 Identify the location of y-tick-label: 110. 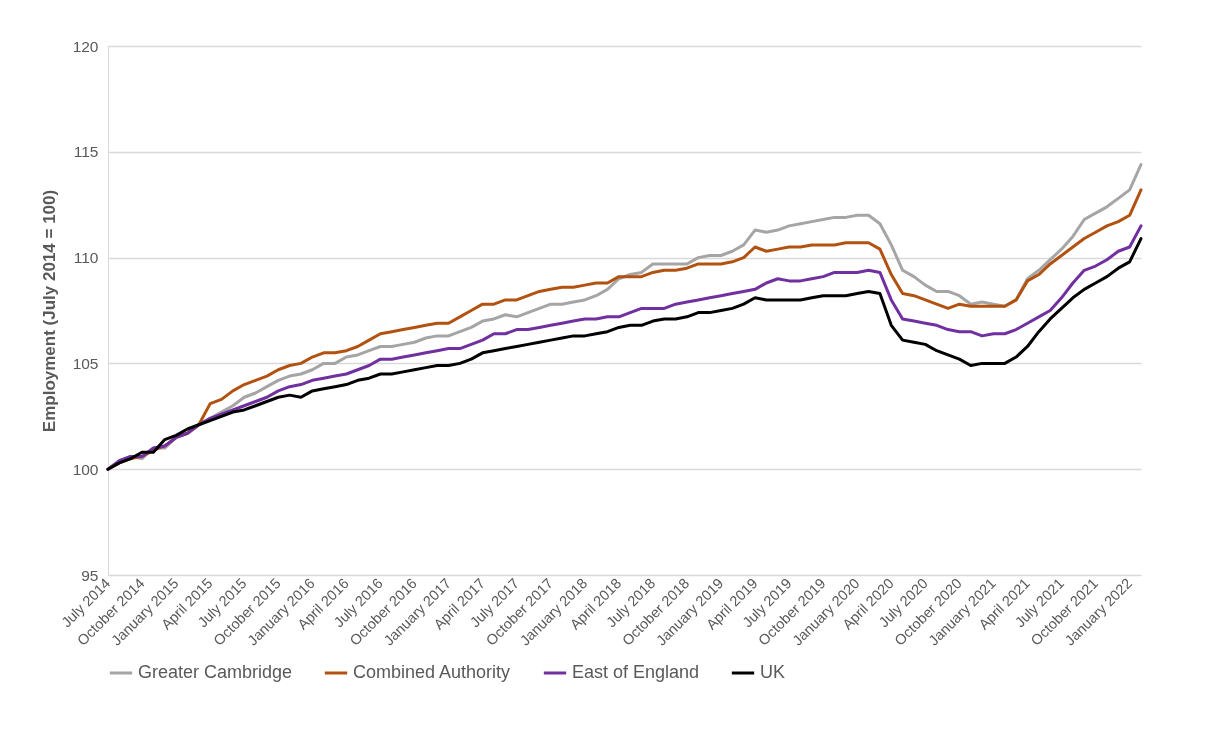
(86, 258).